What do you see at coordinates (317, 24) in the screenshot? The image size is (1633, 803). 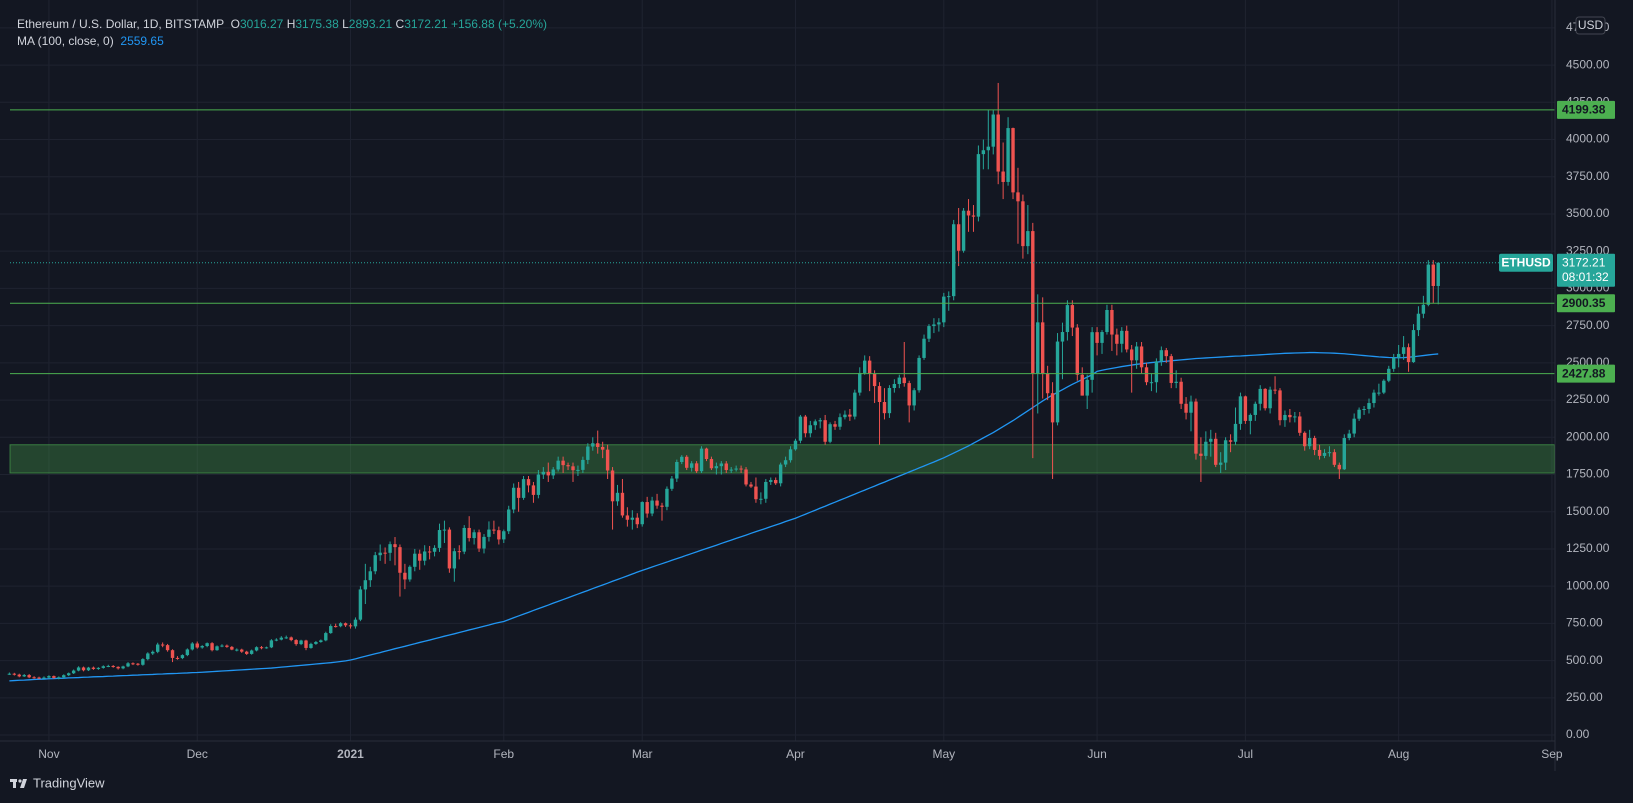 I see `ohlc-value: 3175.38` at bounding box center [317, 24].